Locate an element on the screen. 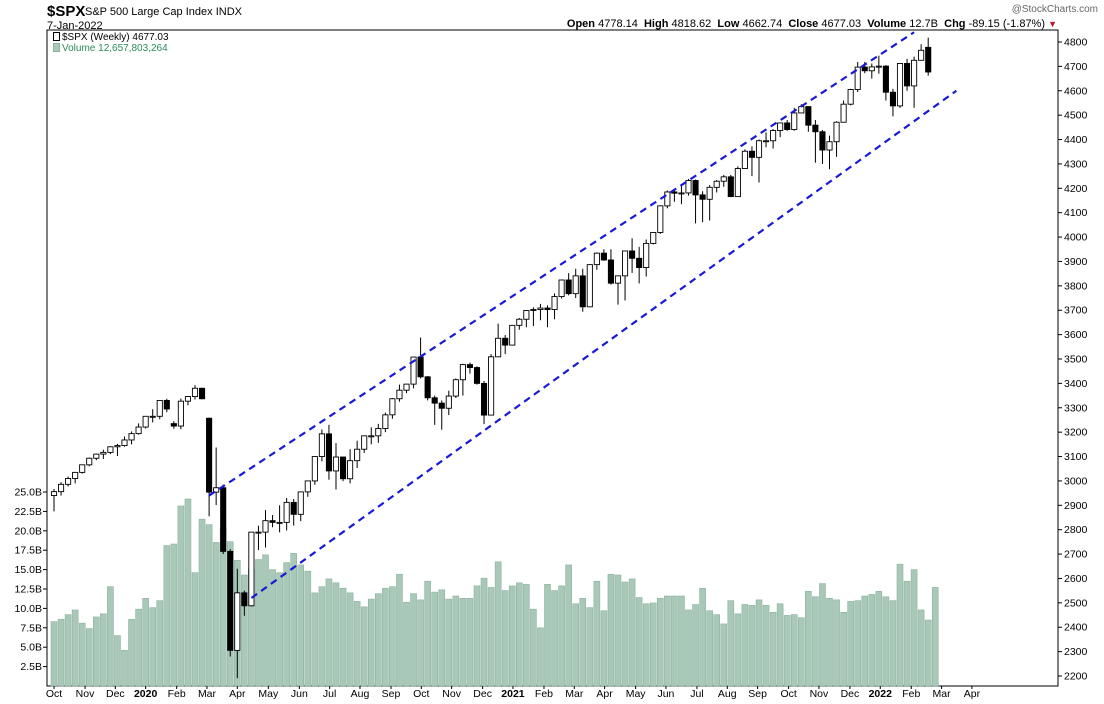  exchange-label: INDX is located at coordinates (228, 12).